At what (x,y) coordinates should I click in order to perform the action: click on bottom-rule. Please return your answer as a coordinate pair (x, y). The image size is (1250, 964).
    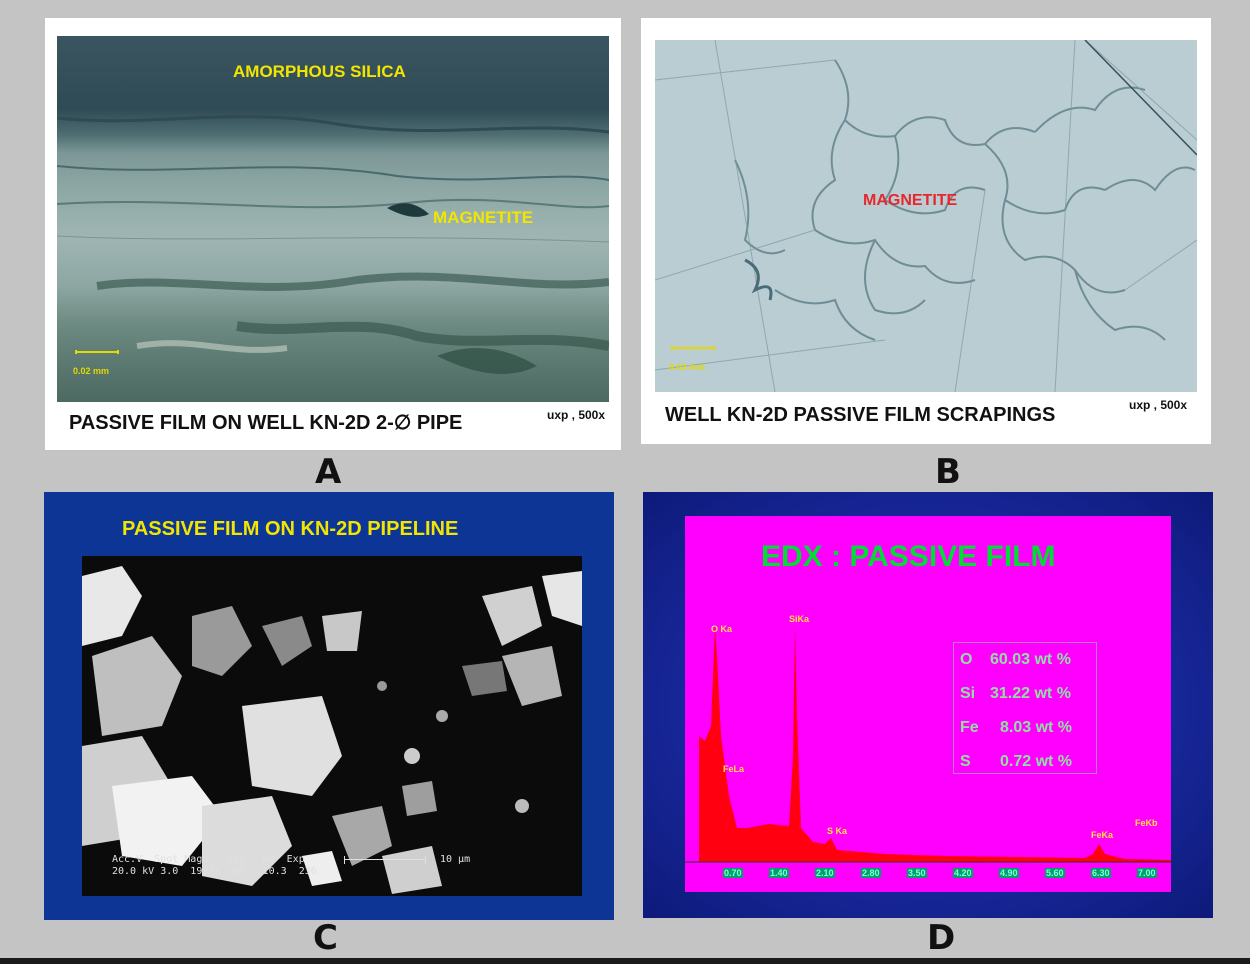
    Looking at the image, I should click on (625, 961).